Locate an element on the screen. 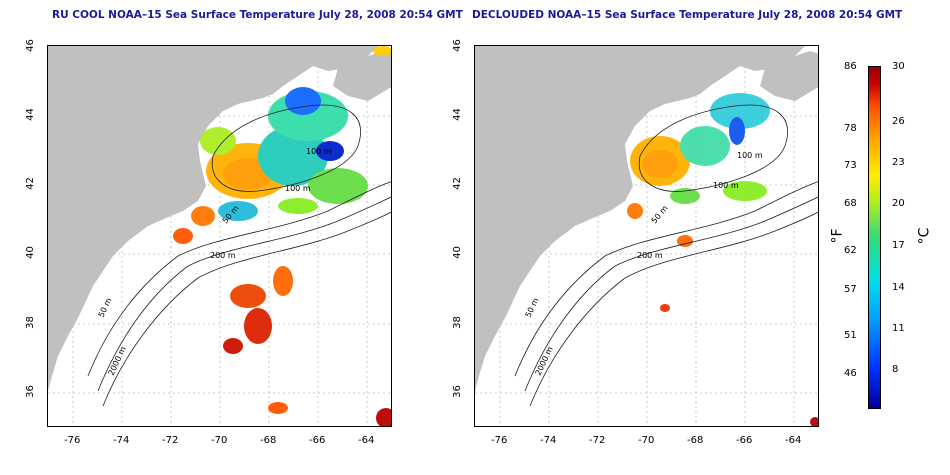 This screenshot has width=950, height=475. fahrenheit-label: 73 is located at coordinates (850, 165).